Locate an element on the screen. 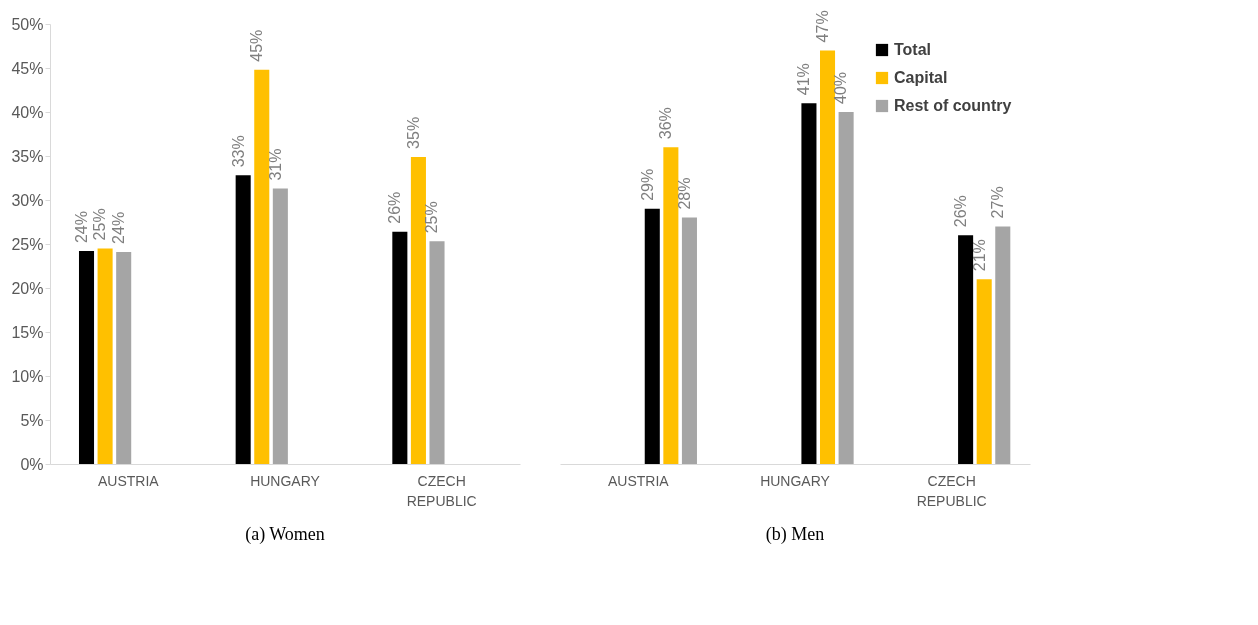  y-tick-label: 40% is located at coordinates (27, 112).